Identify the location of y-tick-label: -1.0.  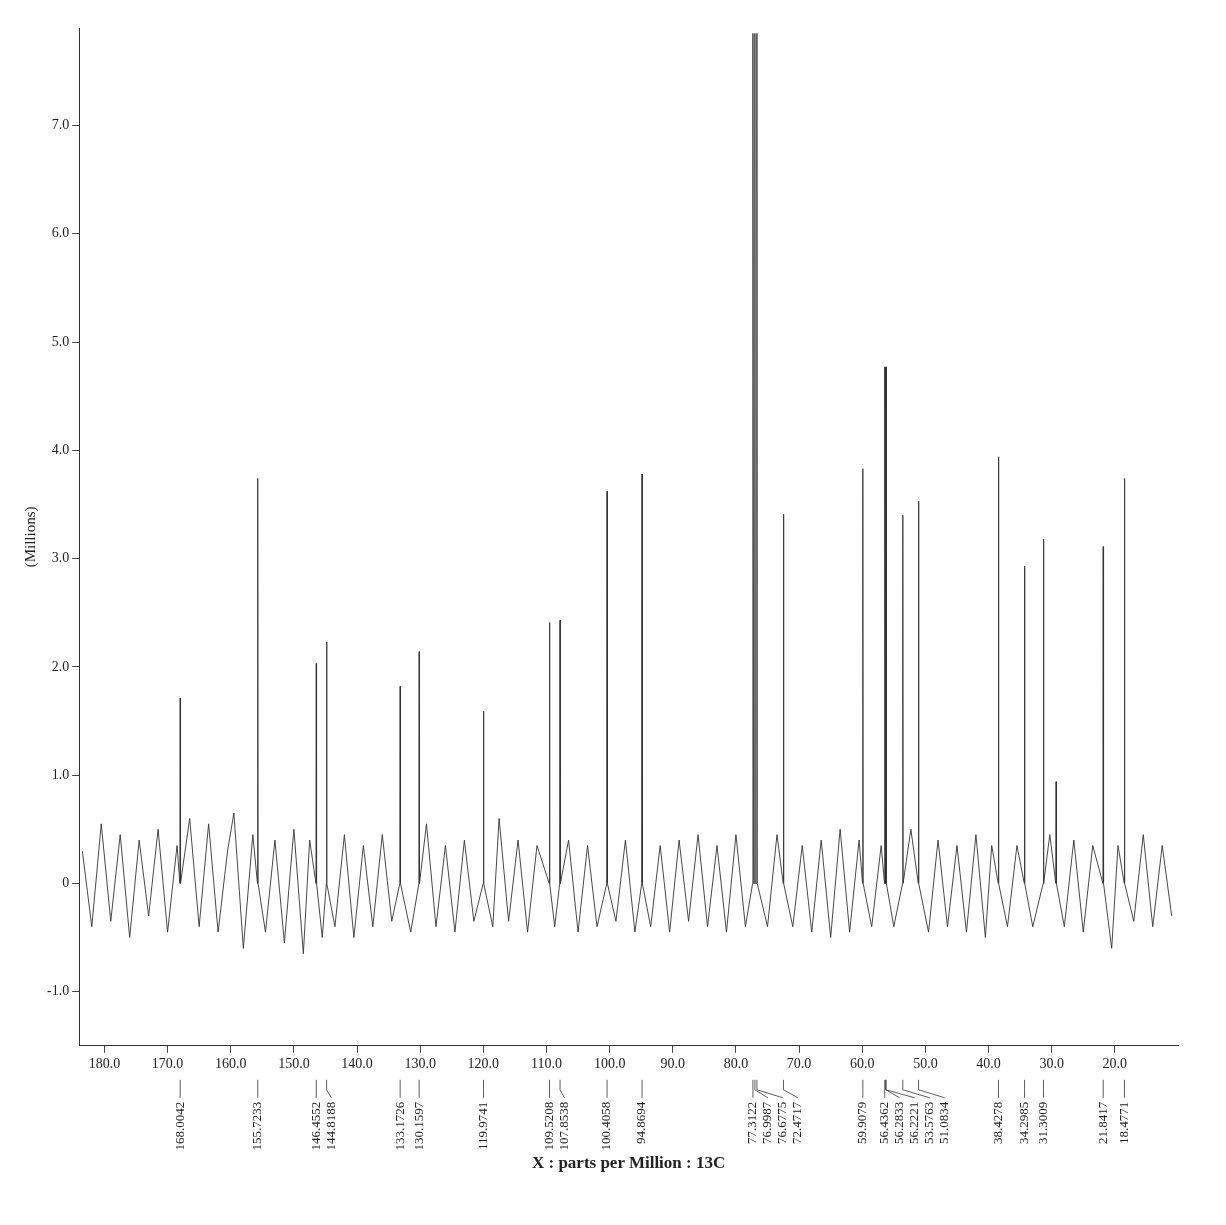
(58, 991).